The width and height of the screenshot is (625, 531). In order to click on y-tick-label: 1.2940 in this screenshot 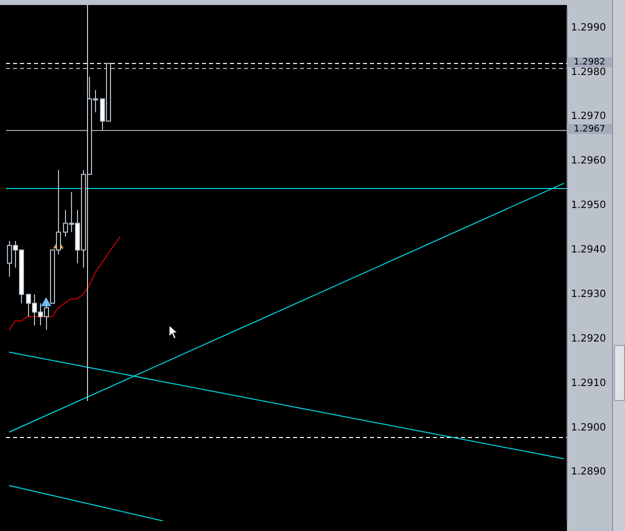, I will do `click(588, 250)`.